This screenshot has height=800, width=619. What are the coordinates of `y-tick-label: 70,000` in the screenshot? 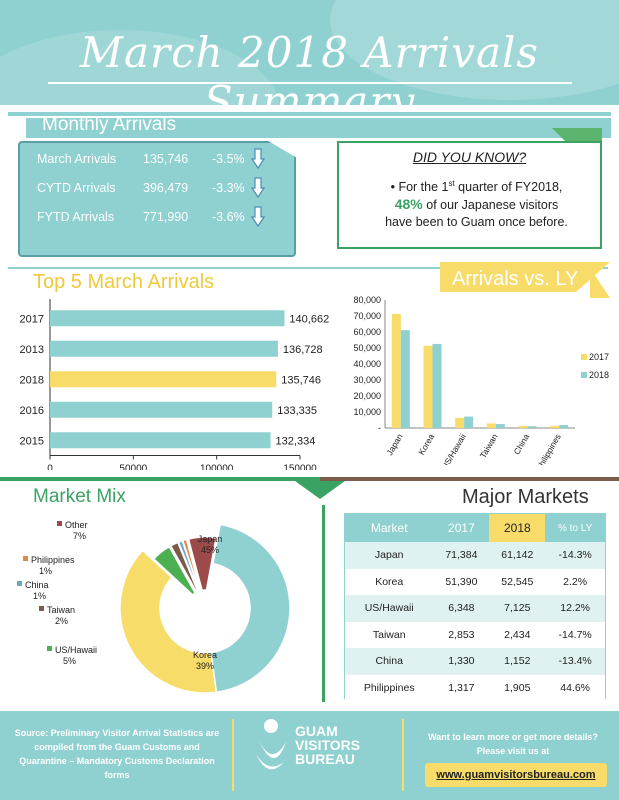 It's located at (367, 316).